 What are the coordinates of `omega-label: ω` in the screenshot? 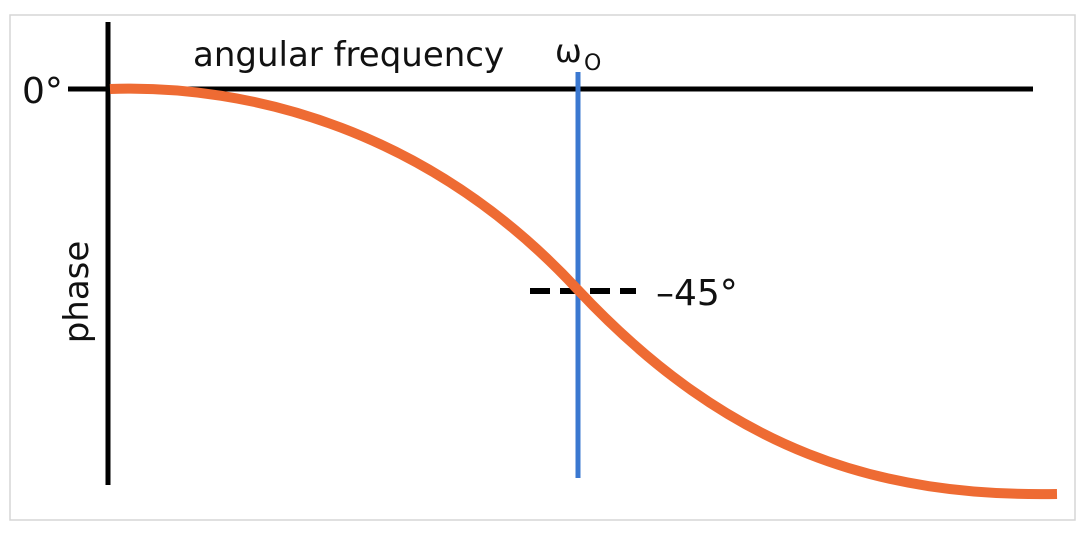 It's located at (568, 51).